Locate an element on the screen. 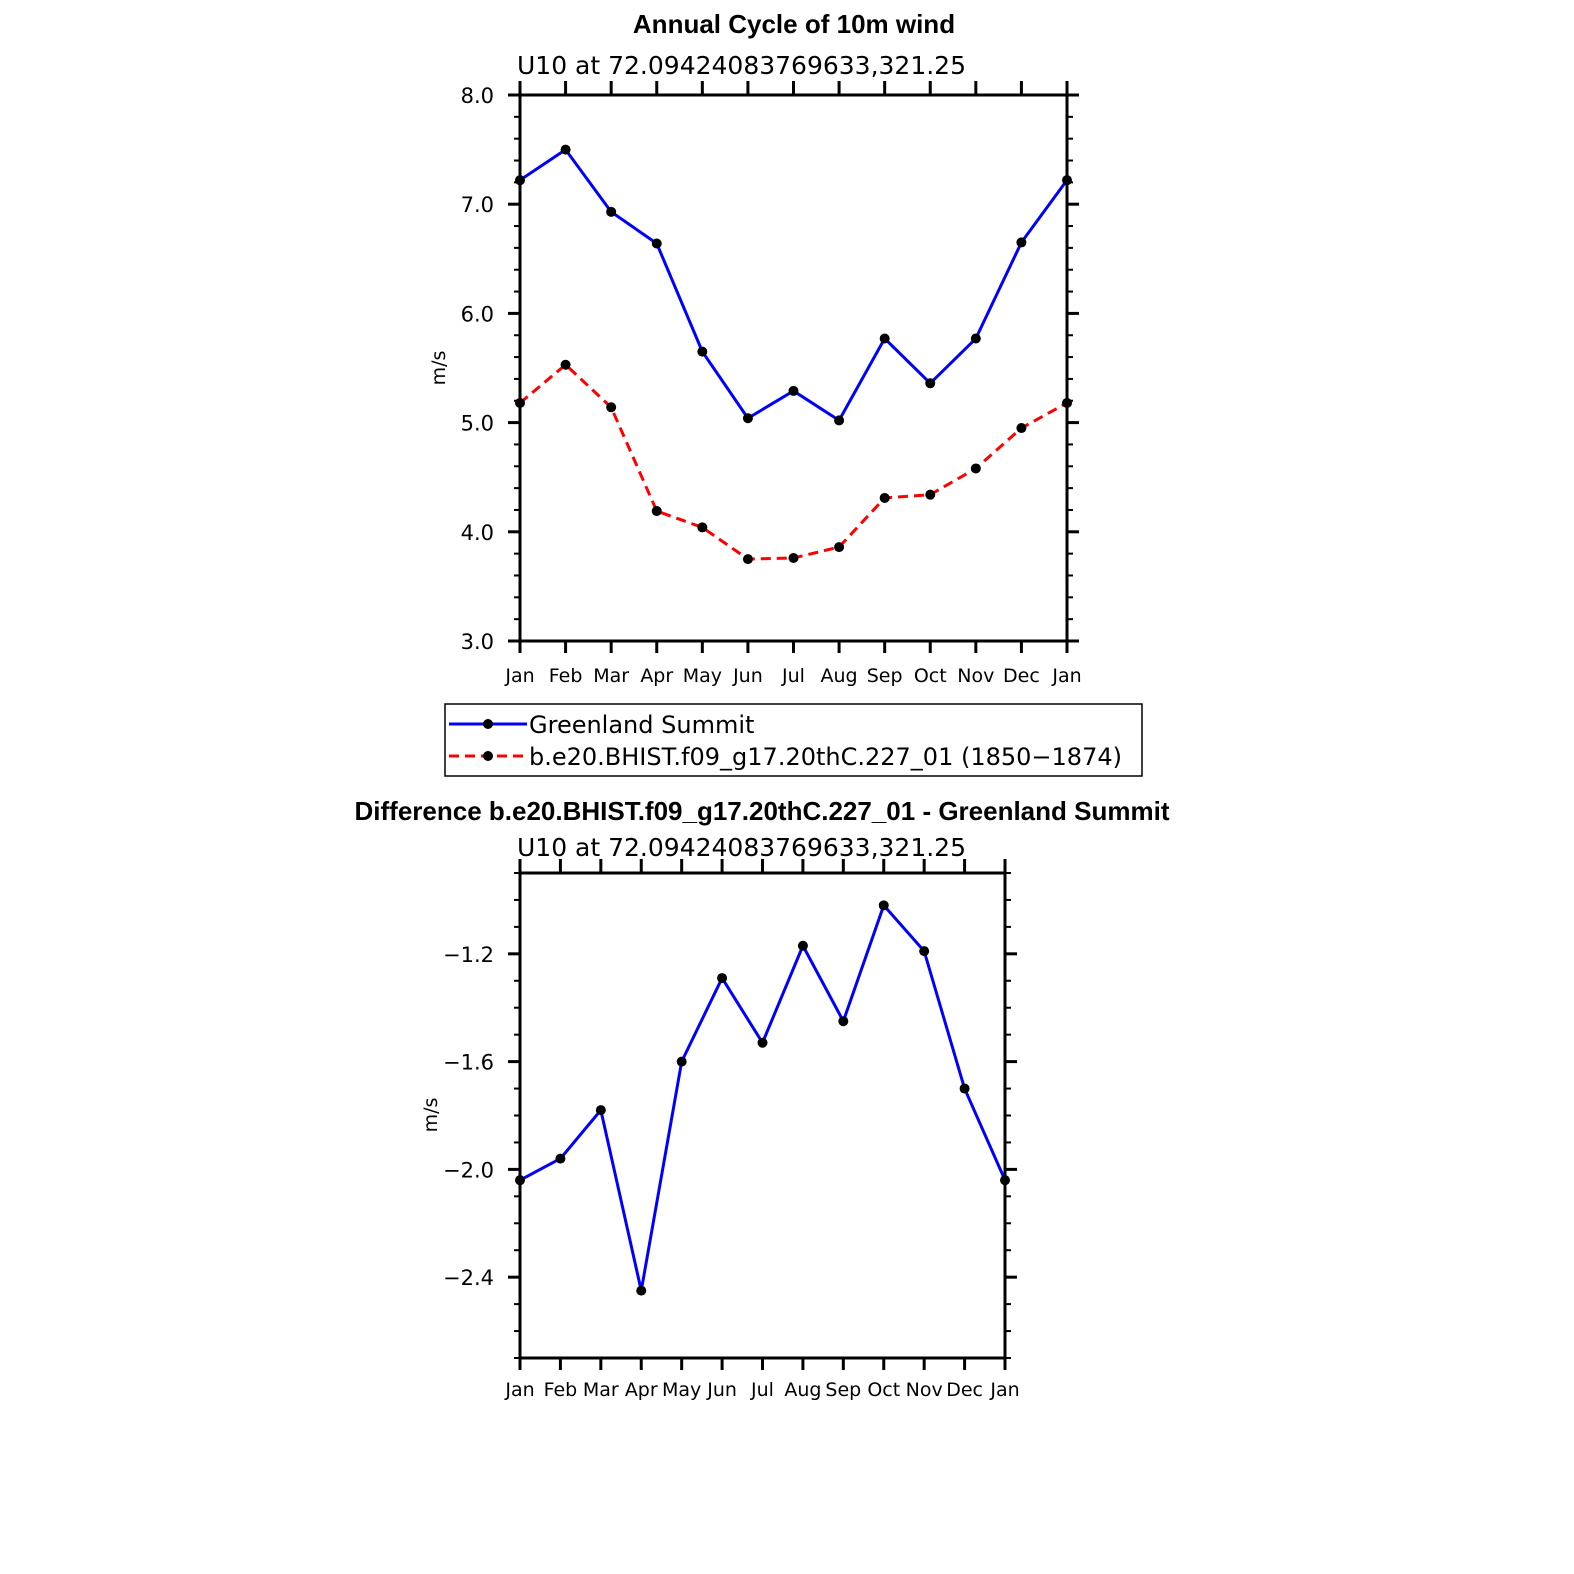 This screenshot has height=1574, width=1574. chart1-xtick-label: Jun is located at coordinates (747, 676).